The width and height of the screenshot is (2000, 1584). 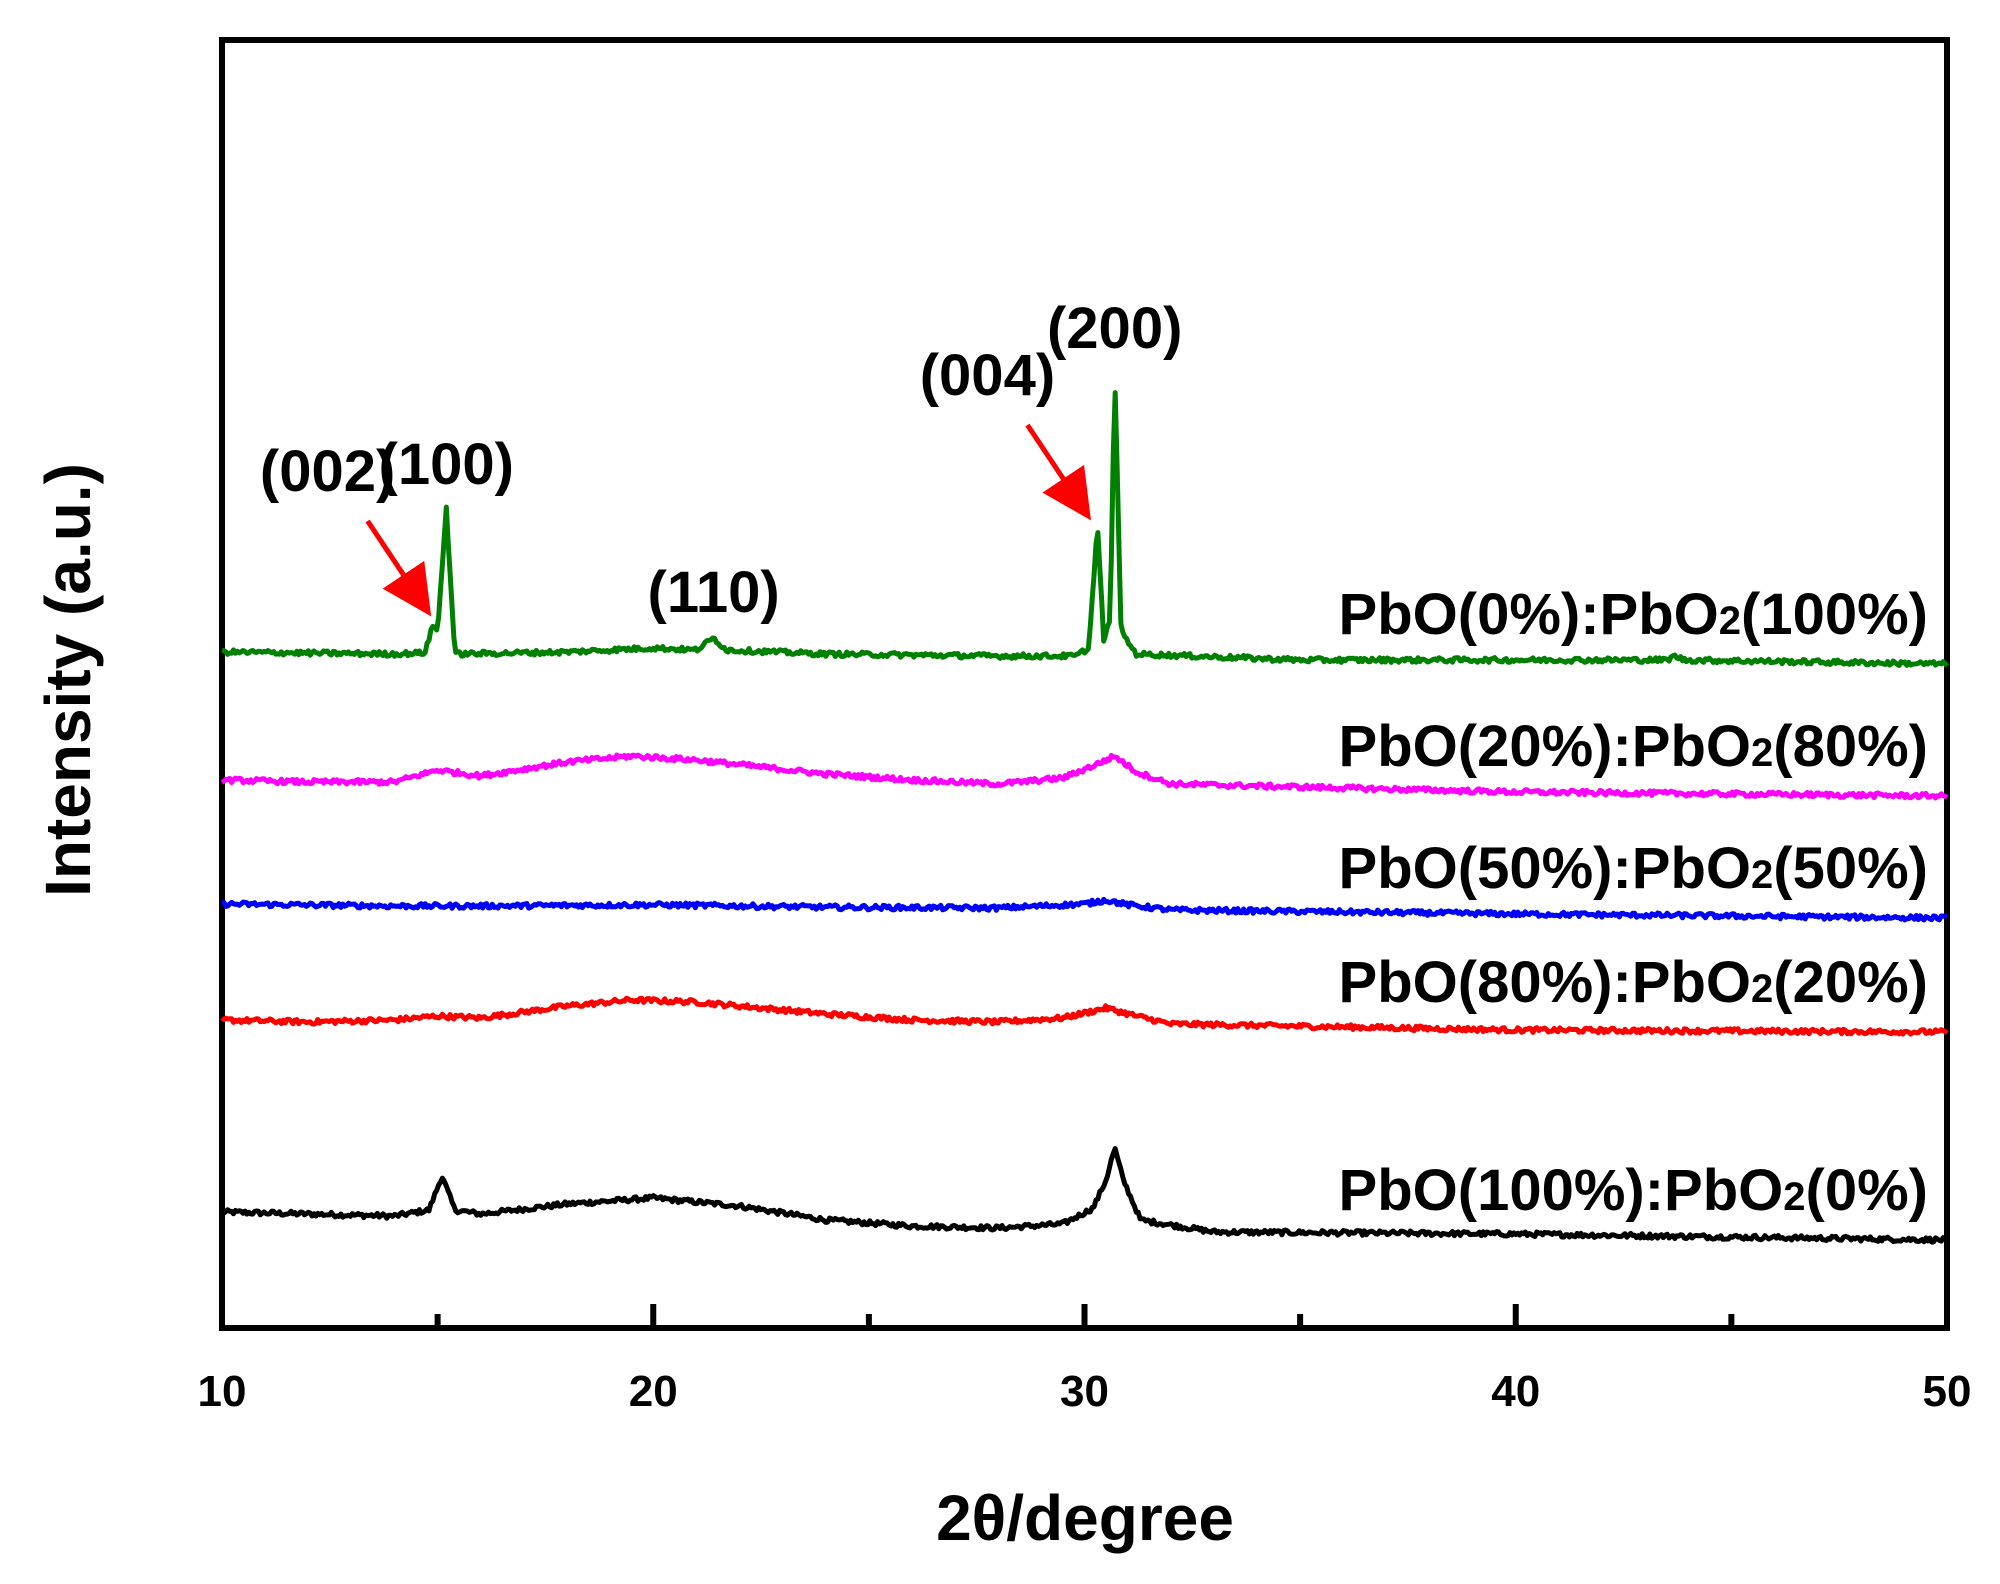 What do you see at coordinates (1633, 1190) in the screenshot?
I see `series-label: PbO(100%):PbO2(0%)` at bounding box center [1633, 1190].